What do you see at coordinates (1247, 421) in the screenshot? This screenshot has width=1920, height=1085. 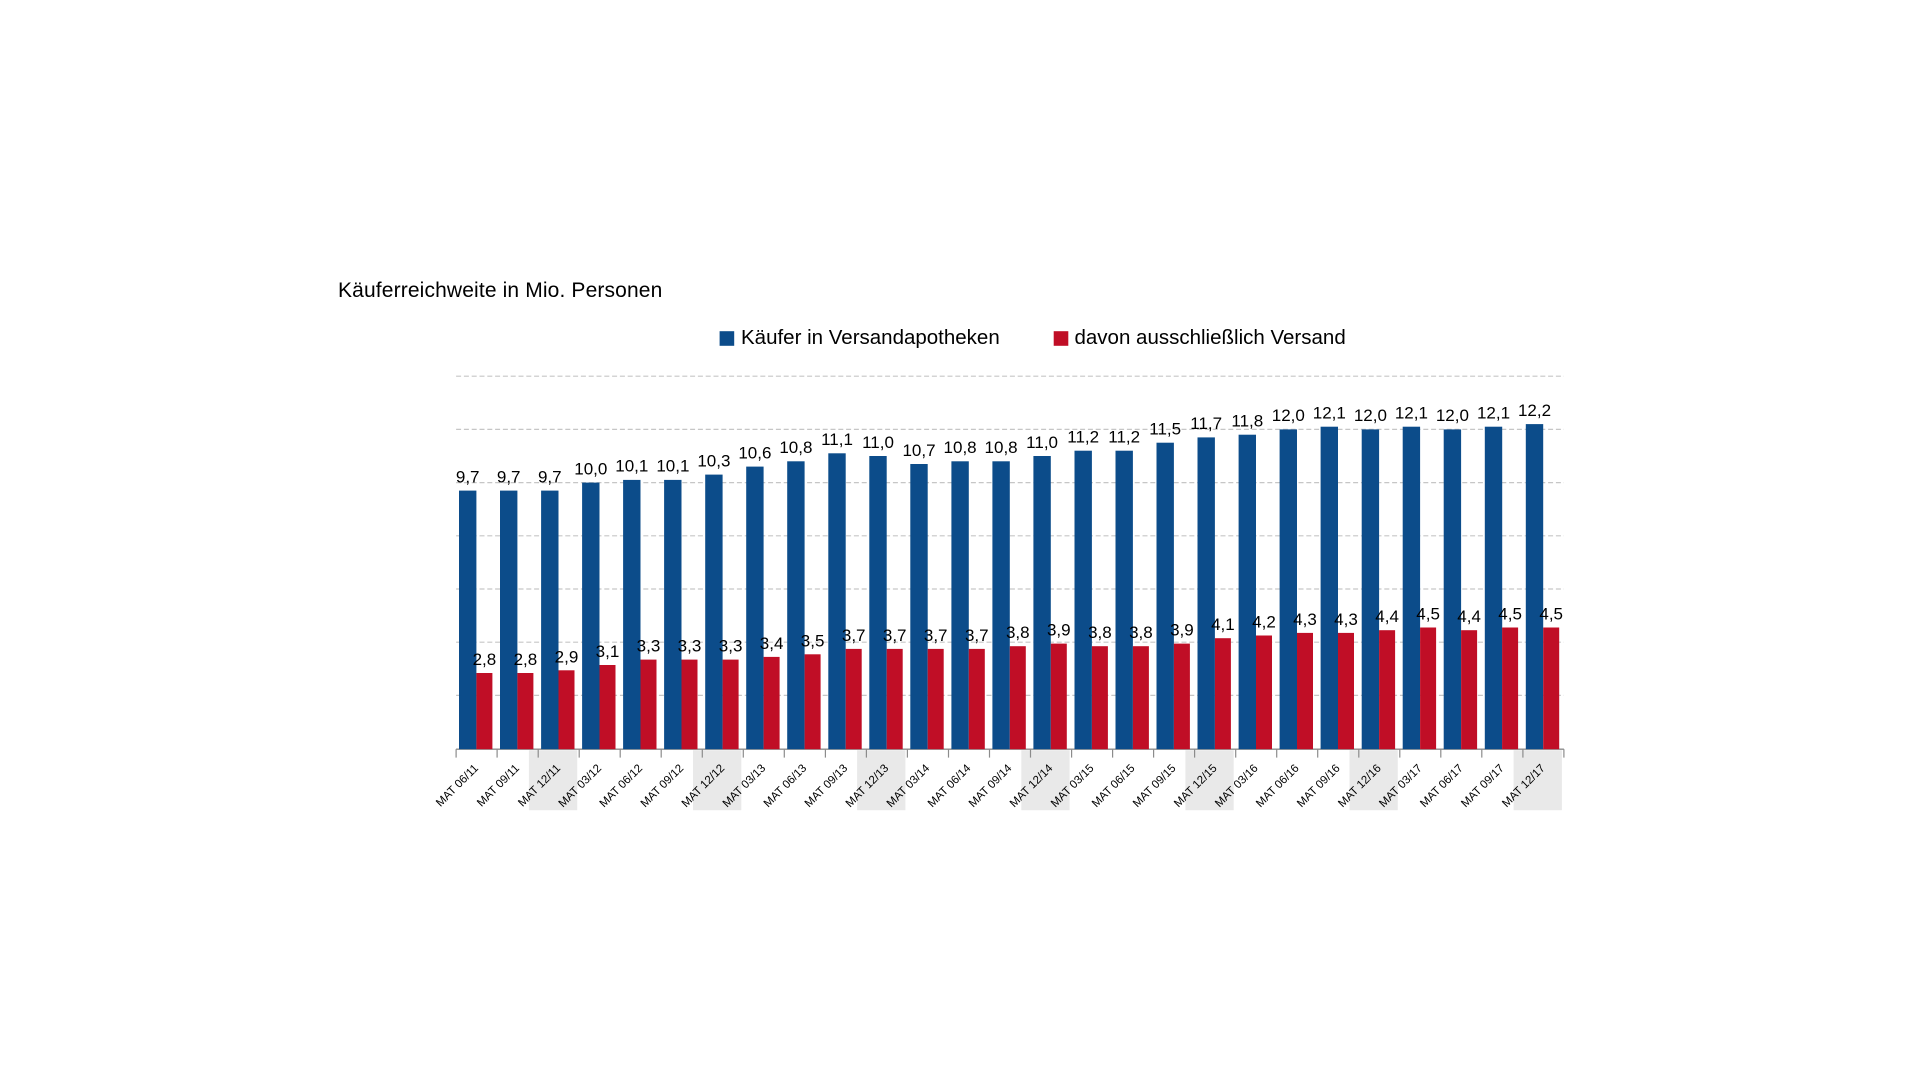 I see `svg-text: 11,8` at bounding box center [1247, 421].